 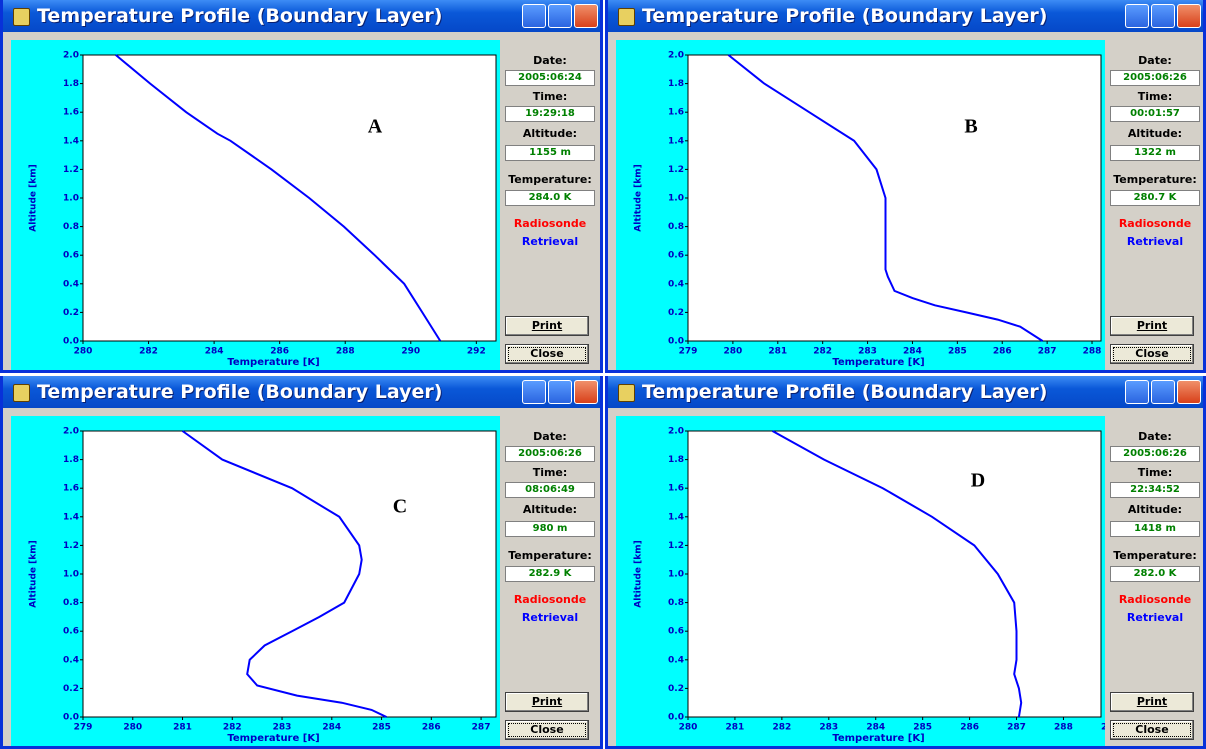 I want to click on time-field: 00:01:57, so click(x=1155, y=114).